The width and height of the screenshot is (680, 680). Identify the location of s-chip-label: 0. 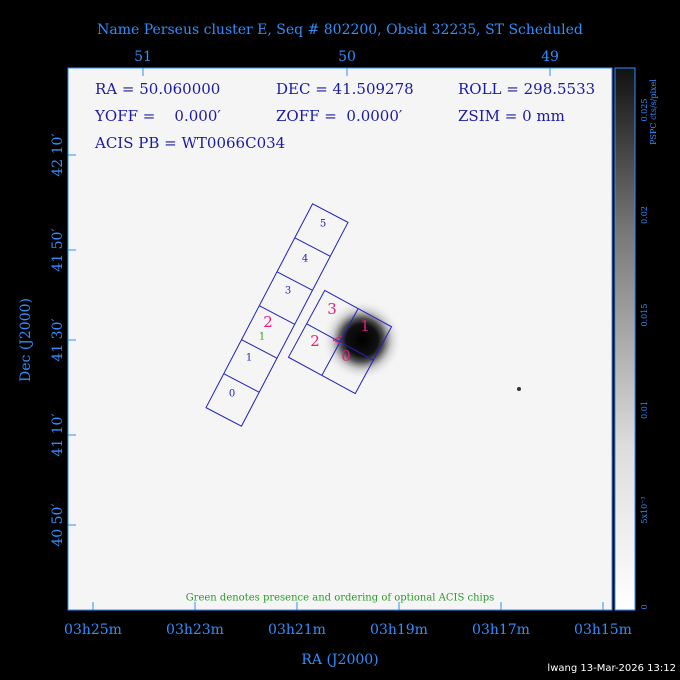
(232, 394).